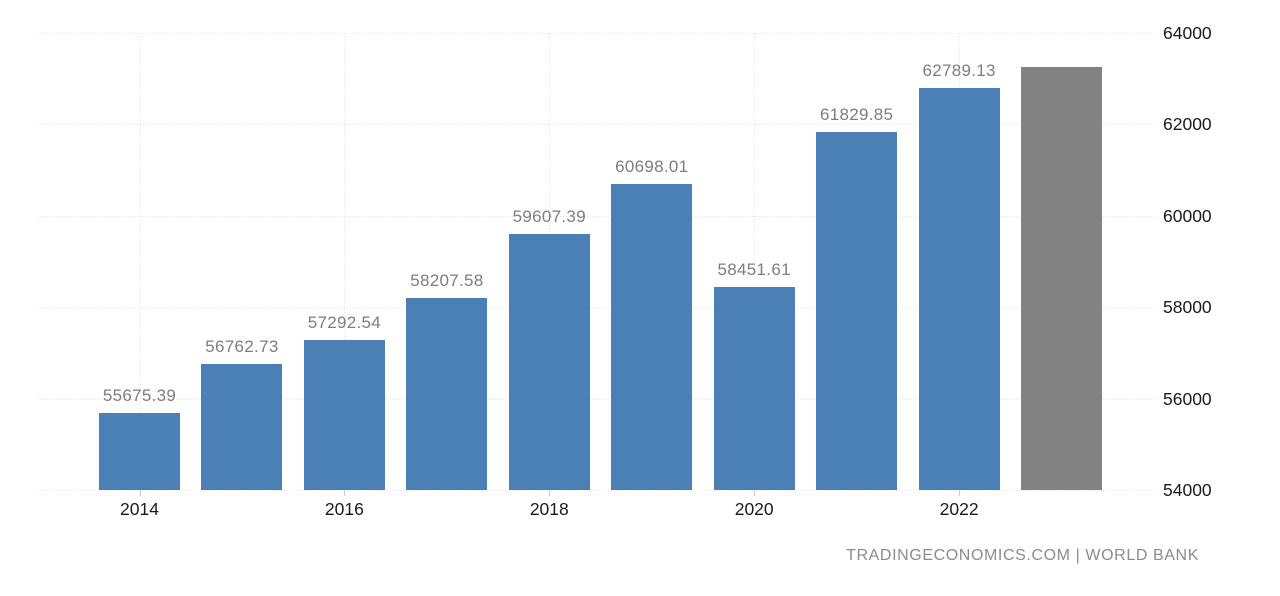 Image resolution: width=1280 pixels, height=596 pixels. Describe the element at coordinates (755, 493) in the screenshot. I see `x-axis-tick-2020` at that location.